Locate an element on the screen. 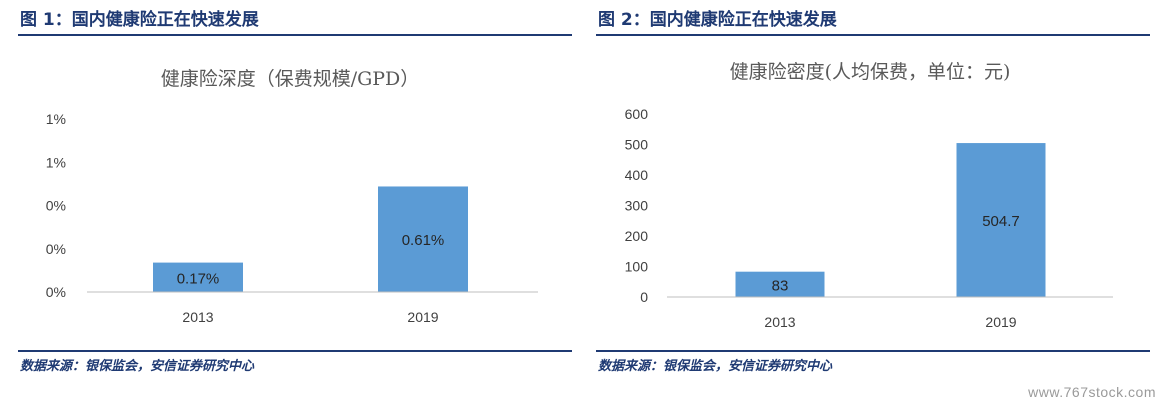 Image resolution: width=1168 pixels, height=408 pixels. chart-2-bar-2013 is located at coordinates (780, 284).